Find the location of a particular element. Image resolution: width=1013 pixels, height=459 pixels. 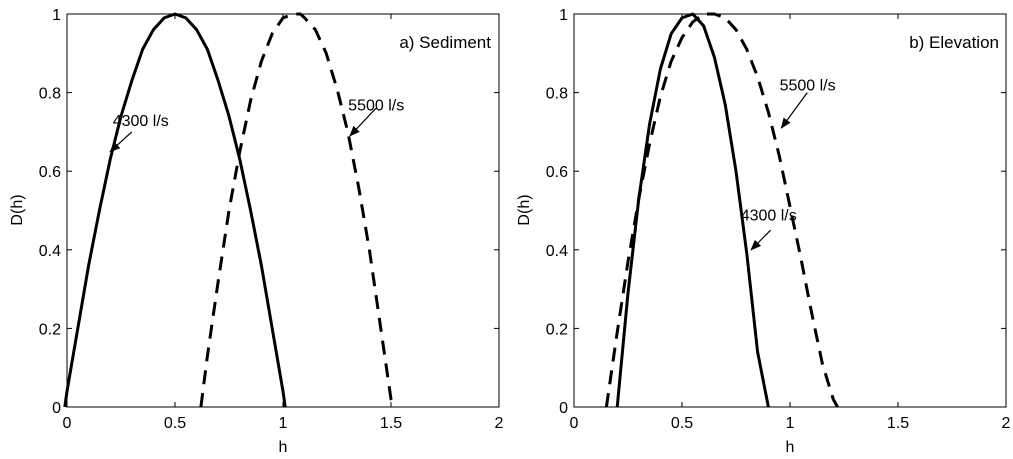

panel-title: b) Elevation is located at coordinates (954, 42).